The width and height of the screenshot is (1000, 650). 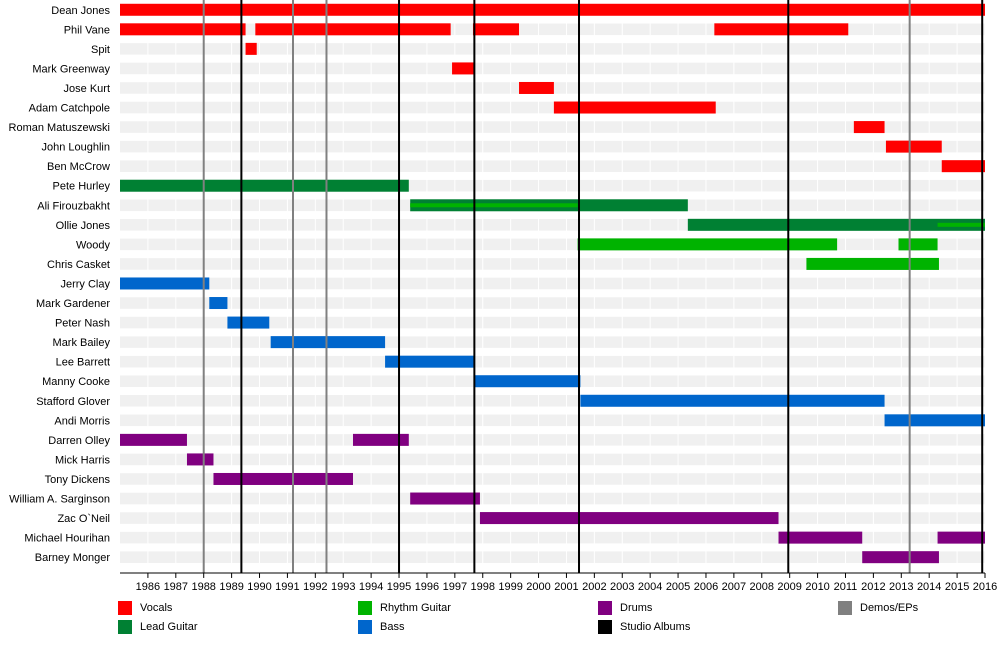 What do you see at coordinates (78, 265) in the screenshot?
I see `member-label: Chris Casket` at bounding box center [78, 265].